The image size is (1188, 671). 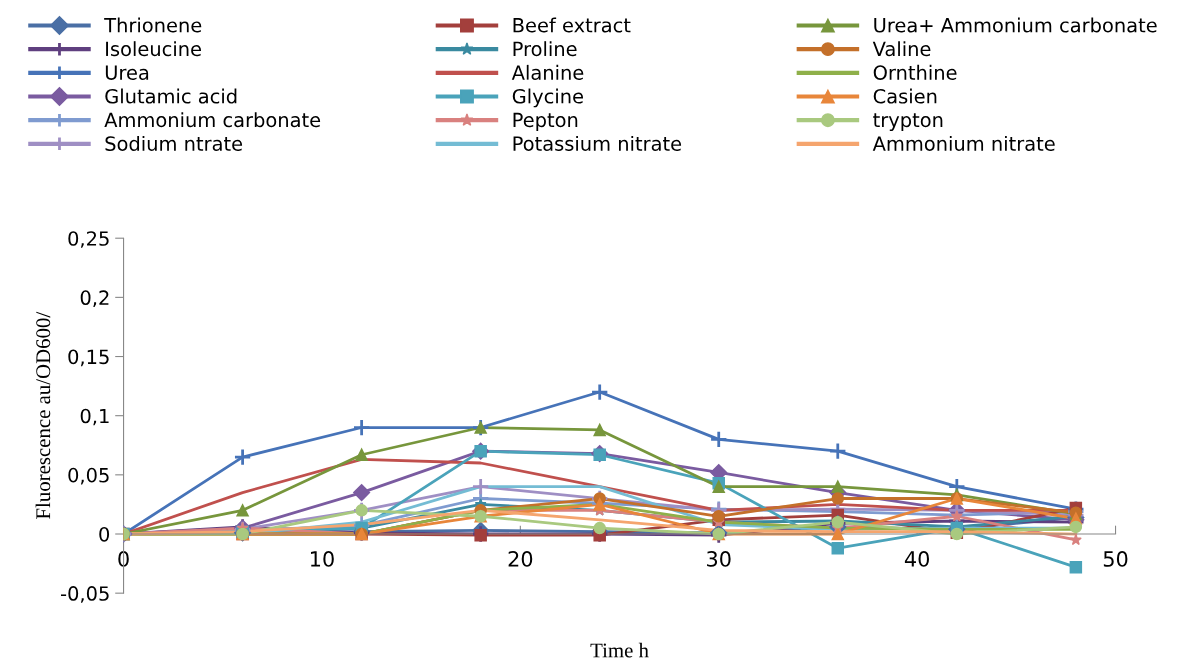 I want to click on legend-label: Potassium nitrate, so click(x=597, y=143).